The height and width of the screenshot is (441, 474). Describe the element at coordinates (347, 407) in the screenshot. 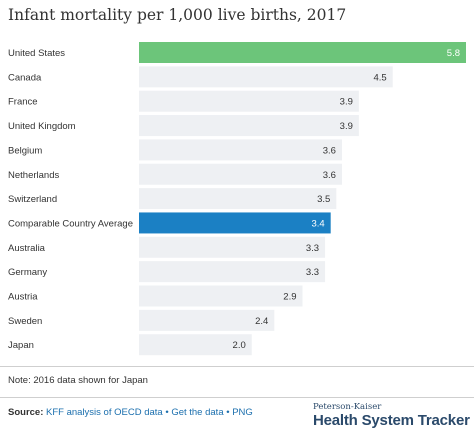

I see `brand-top-text: Peterson-Kaiser` at that location.